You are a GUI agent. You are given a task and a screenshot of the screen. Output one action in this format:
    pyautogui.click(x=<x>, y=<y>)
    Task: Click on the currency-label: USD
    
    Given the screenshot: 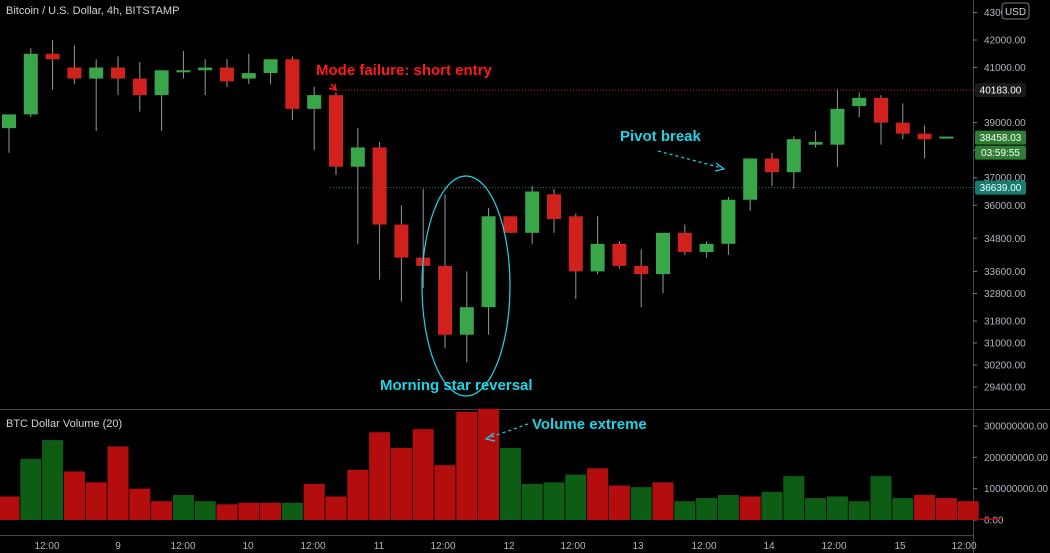 What is the action you would take?
    pyautogui.click(x=1015, y=12)
    